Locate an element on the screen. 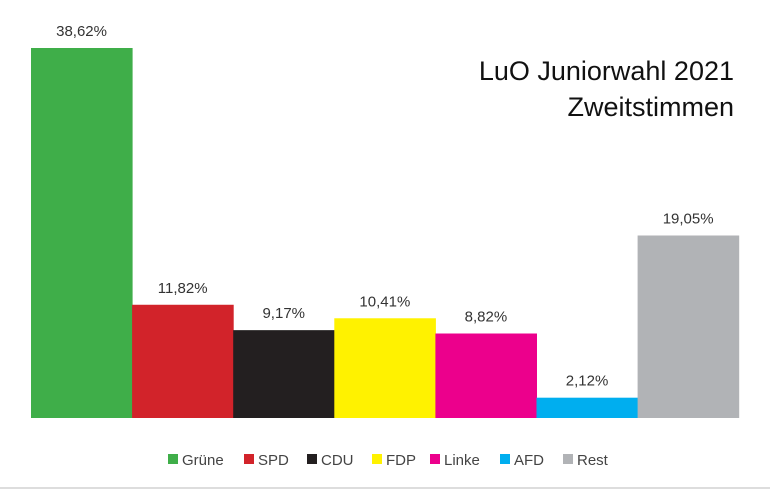 This screenshot has width=770, height=490. legend-label: Grüne is located at coordinates (203, 460).